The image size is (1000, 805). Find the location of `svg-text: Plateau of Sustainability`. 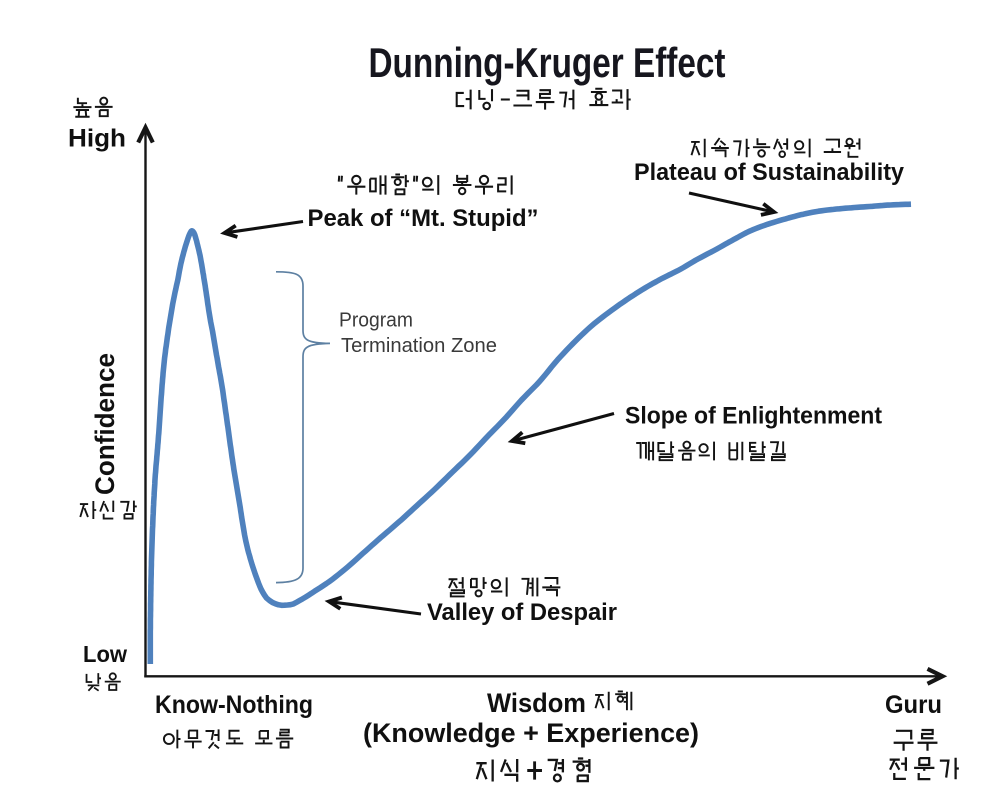

svg-text: Plateau of Sustainability is located at coordinates (769, 172).